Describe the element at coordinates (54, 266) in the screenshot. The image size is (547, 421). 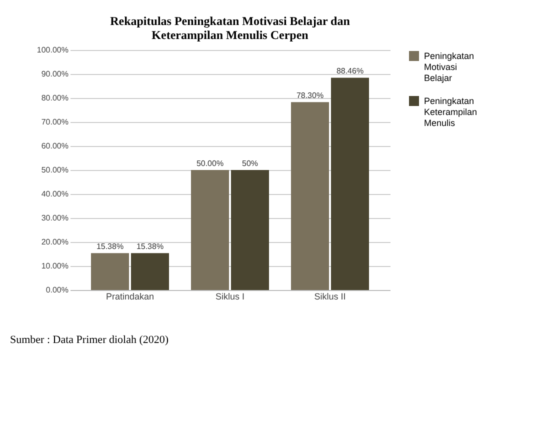
I see `y-tick-label: 10.00%` at that location.